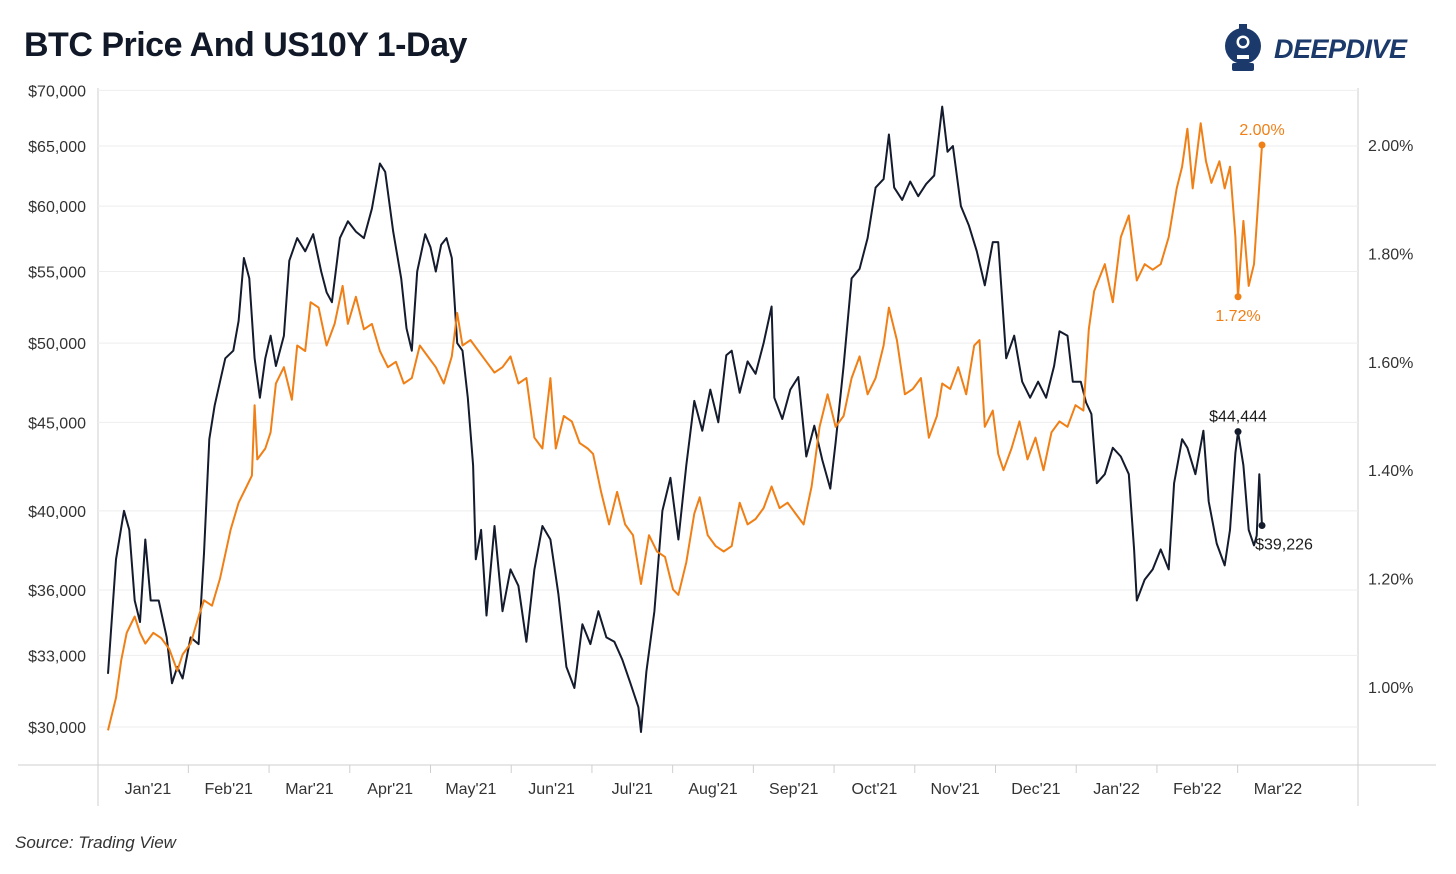  I want to click on x-tick-label: Nov'21, so click(954, 789).